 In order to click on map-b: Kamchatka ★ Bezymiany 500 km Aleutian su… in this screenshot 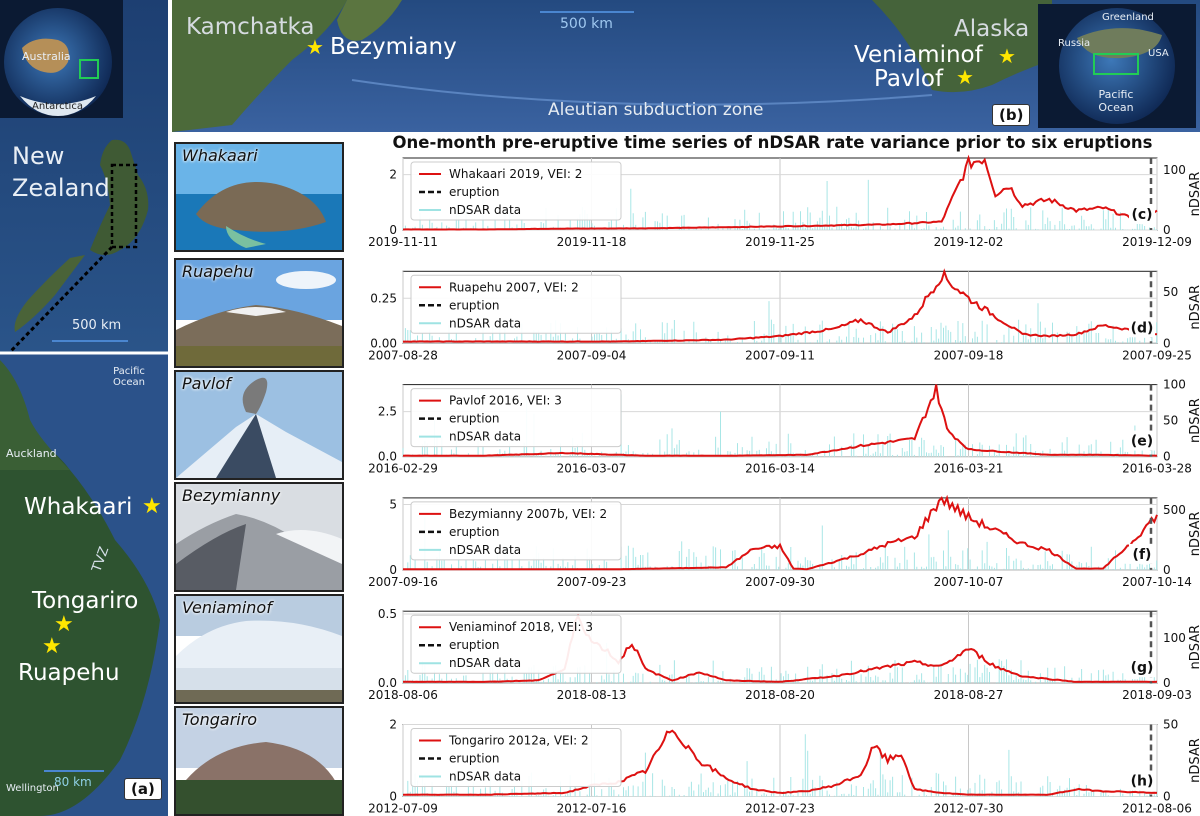, I will do `click(686, 66)`.